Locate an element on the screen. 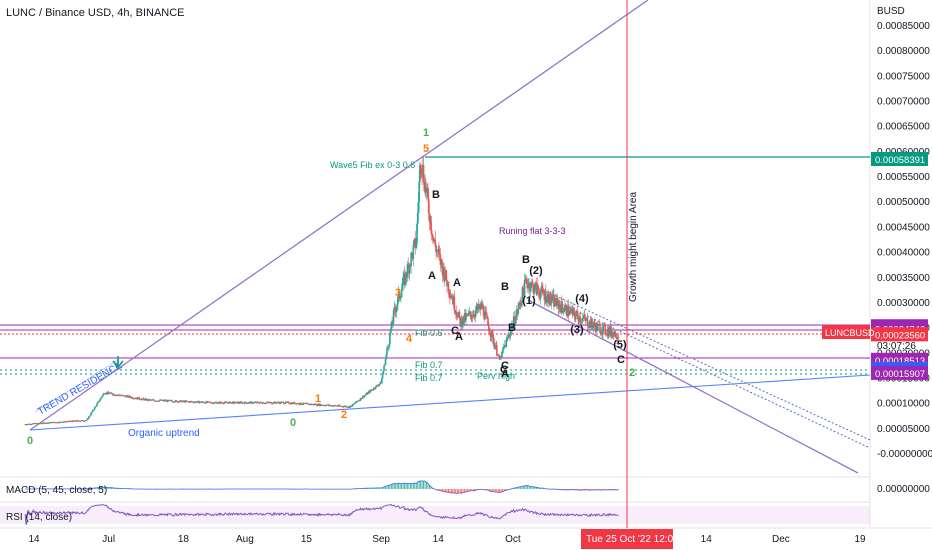 The image size is (932, 550). trend-residence-label: TREND RESIDENCE is located at coordinates (80, 388).